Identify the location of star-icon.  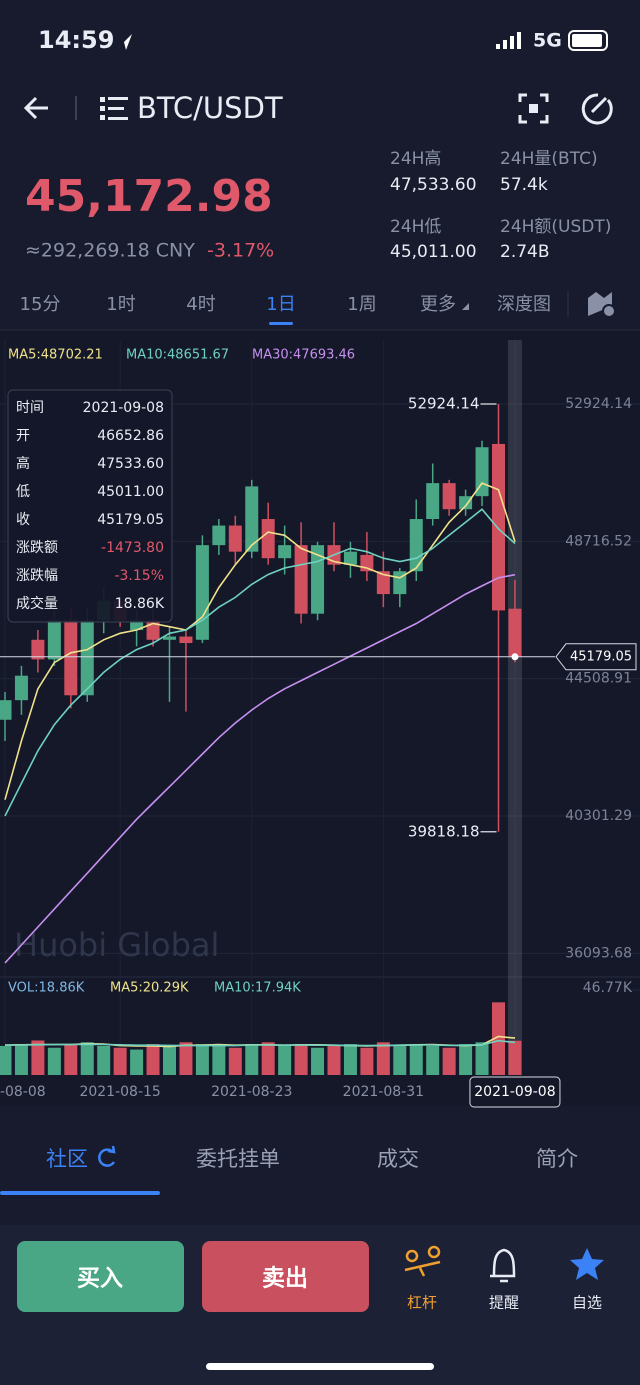
(587, 1264).